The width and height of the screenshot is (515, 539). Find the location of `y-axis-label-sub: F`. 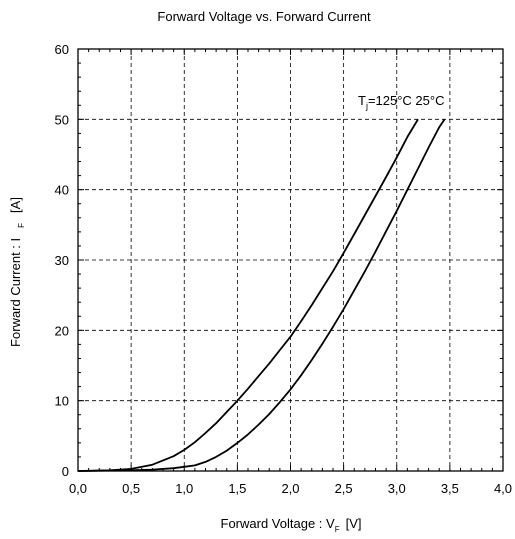

y-axis-label-sub: F is located at coordinates (21, 225).